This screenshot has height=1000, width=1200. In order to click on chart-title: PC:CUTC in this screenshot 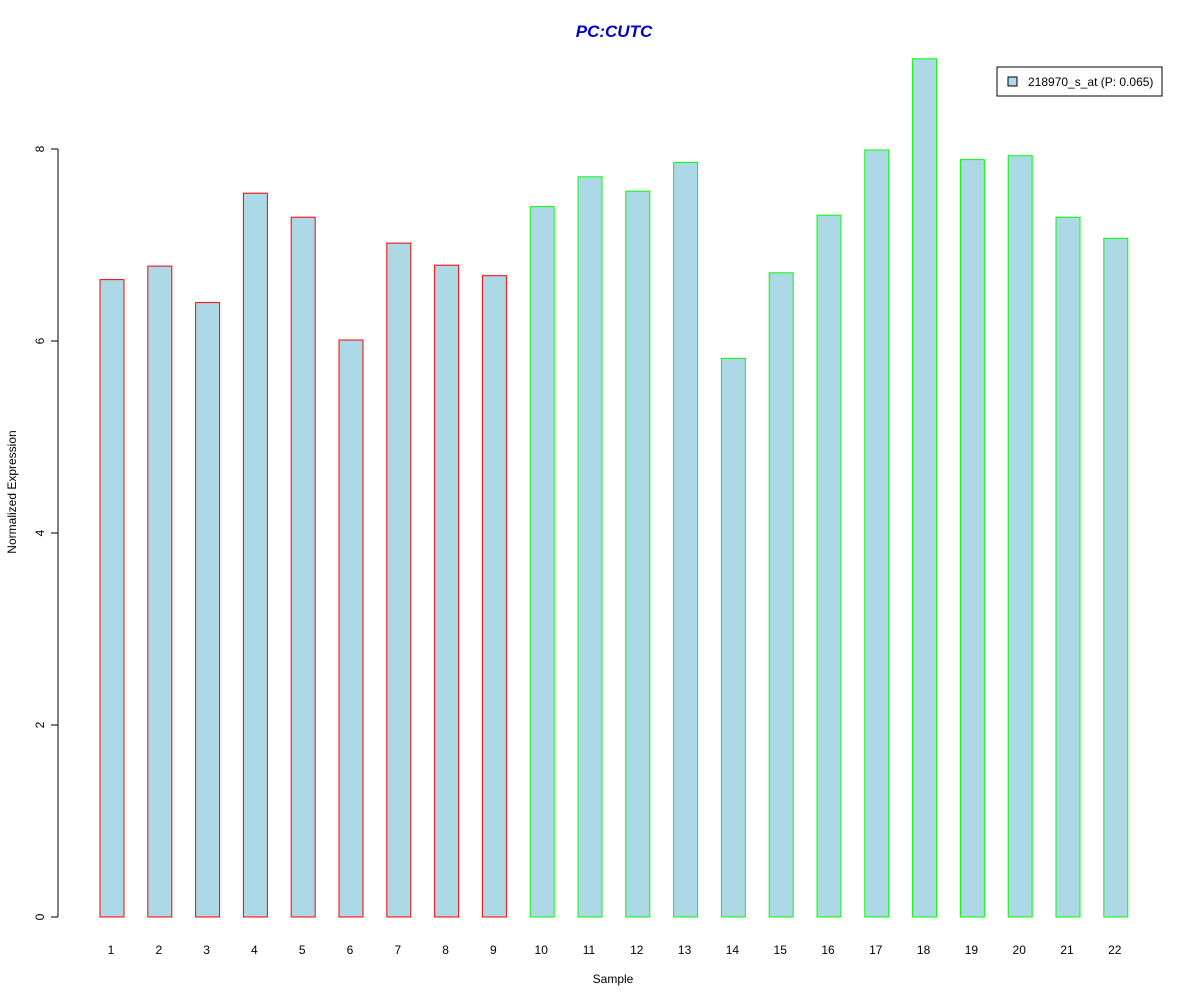, I will do `click(614, 31)`.